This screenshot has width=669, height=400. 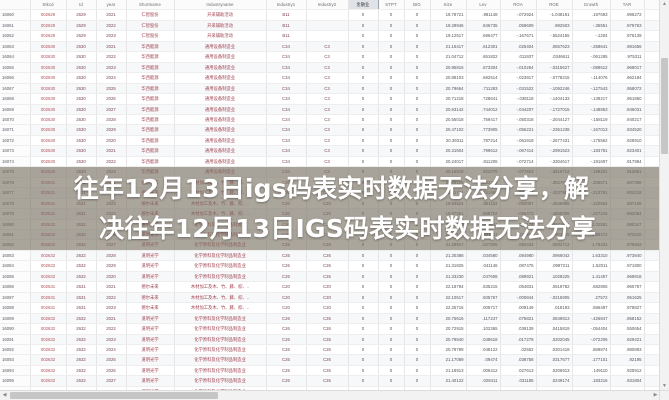 I want to click on cell-year: 2021, so click(x=111, y=151).